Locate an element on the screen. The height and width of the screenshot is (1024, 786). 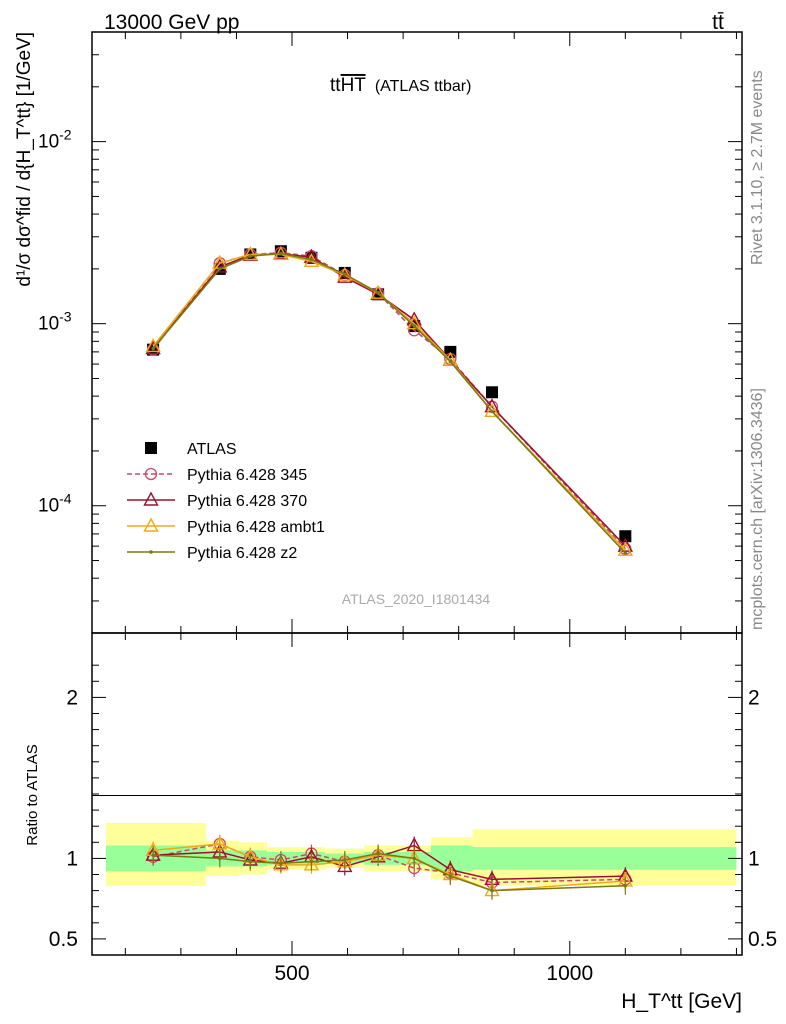
legend-label: Pythia 6.428 z2 is located at coordinates (242, 553).